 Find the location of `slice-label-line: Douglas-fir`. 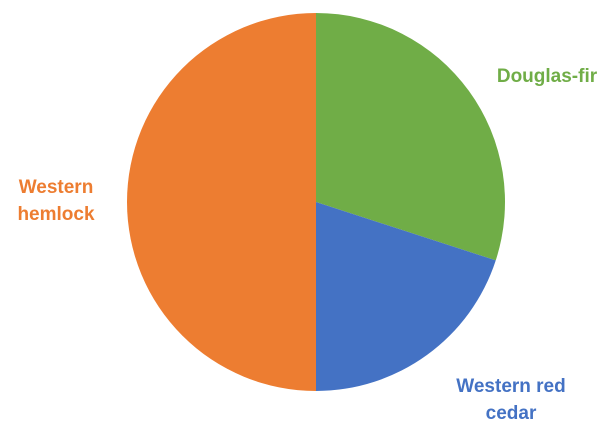

slice-label-line: Douglas-fir is located at coordinates (547, 76).